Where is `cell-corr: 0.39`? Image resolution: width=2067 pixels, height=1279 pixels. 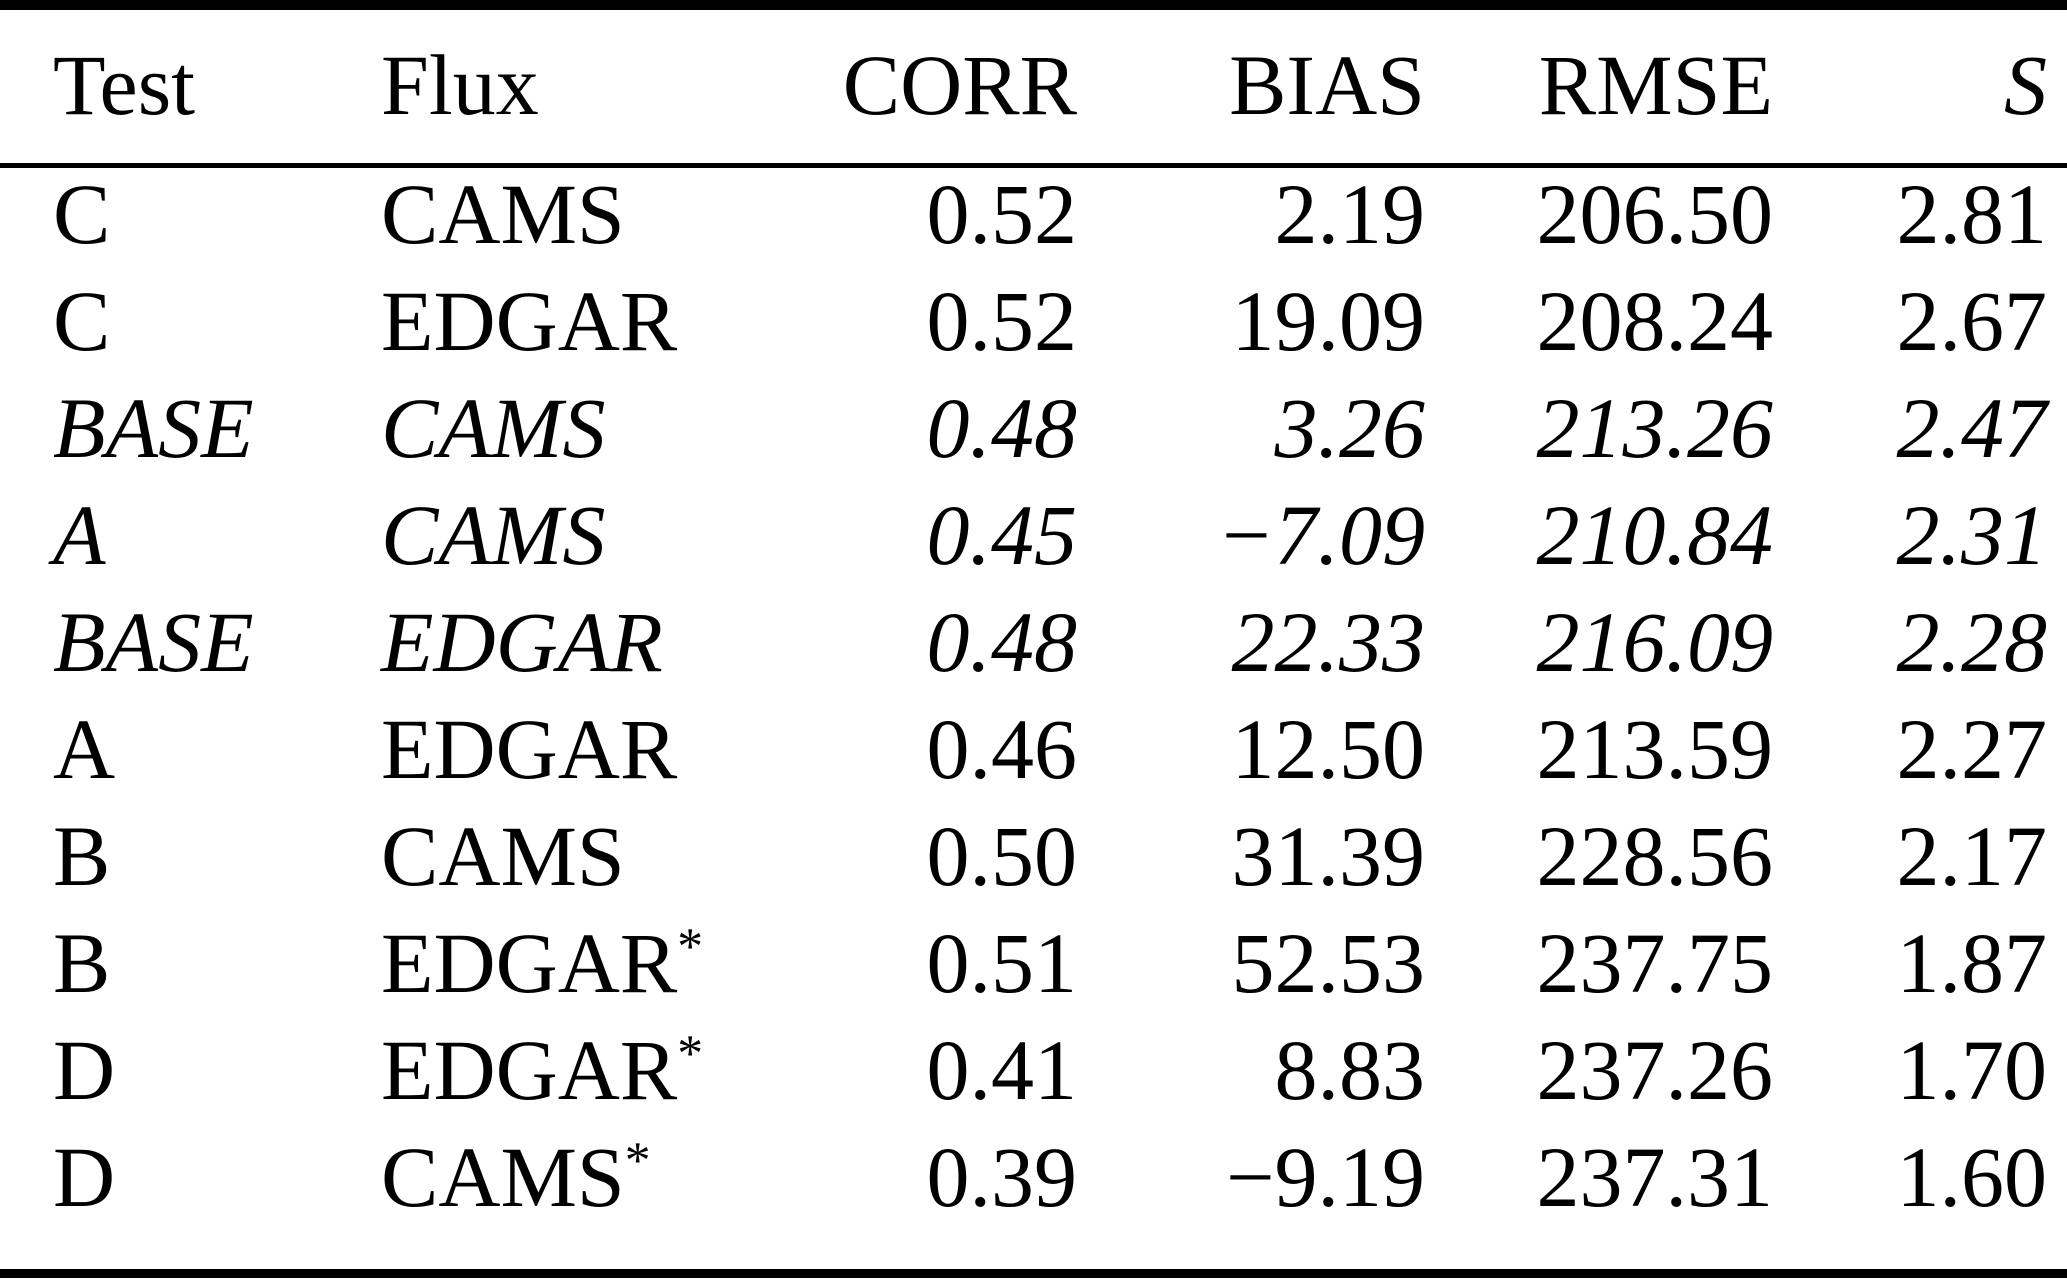
cell-corr: 0.39 is located at coordinates (1002, 1176).